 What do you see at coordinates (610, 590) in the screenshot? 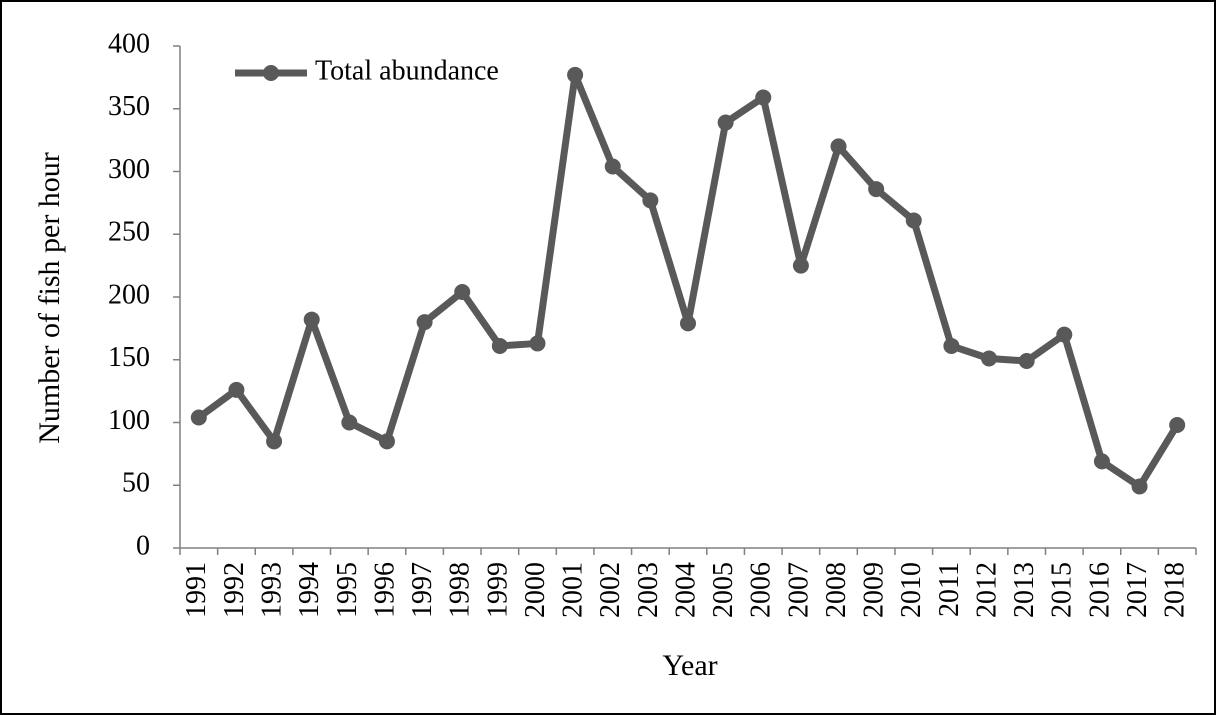
I see `x-tick-label: 2002` at bounding box center [610, 590].